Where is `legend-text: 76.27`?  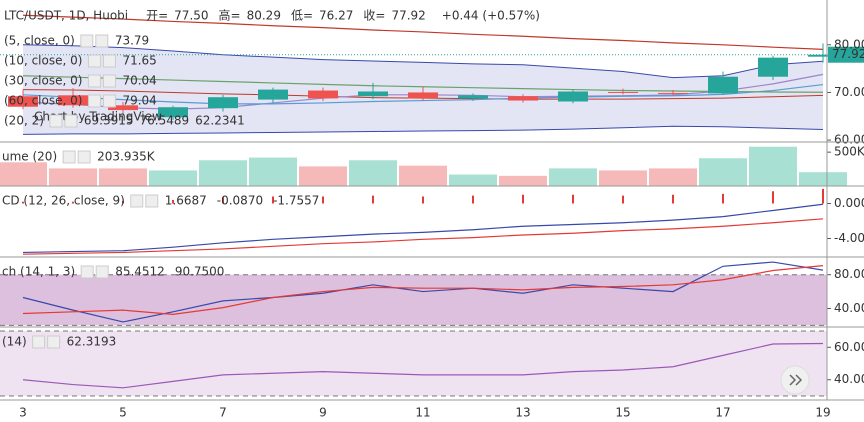 legend-text: 76.27 is located at coordinates (336, 16).